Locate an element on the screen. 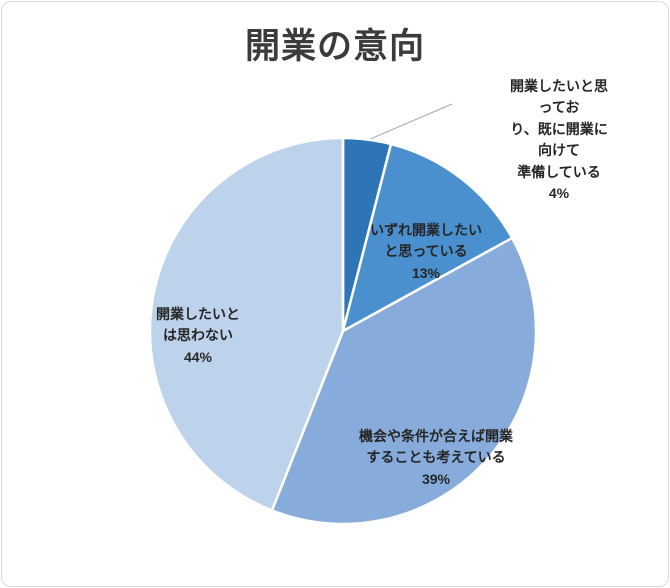 The height and width of the screenshot is (588, 670). data-label-prepared: 開業したいと思ってお り、既に開業に向けて 準備している 4% is located at coordinates (559, 140).